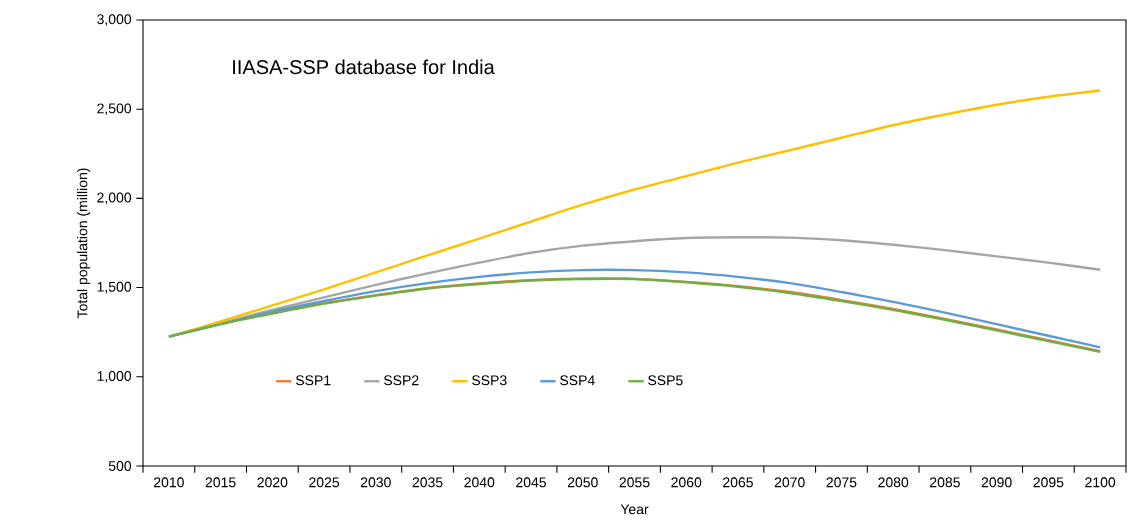 This screenshot has width=1129, height=527. Describe the element at coordinates (114, 20) in the screenshot. I see `y-tick-label: 3,000` at that location.